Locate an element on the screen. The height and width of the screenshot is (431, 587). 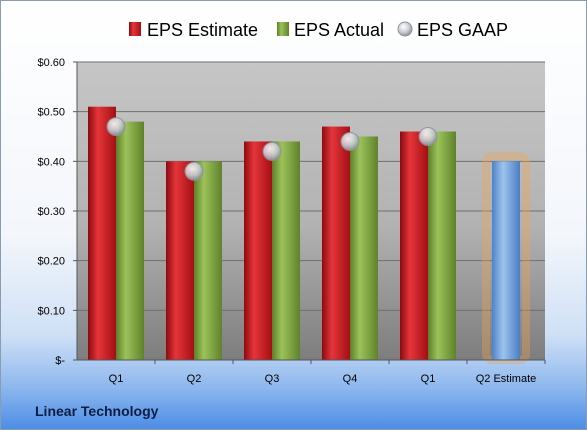
x-tick-label: Q2 is located at coordinates (194, 379).